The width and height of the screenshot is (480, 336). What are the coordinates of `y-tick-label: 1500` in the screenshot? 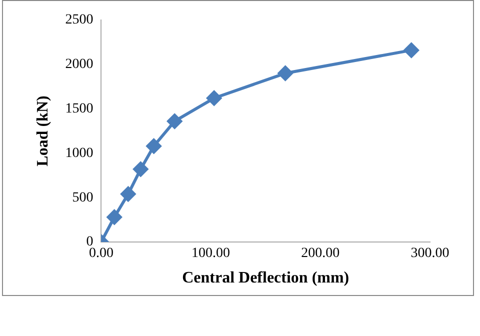 It's located at (79, 108).